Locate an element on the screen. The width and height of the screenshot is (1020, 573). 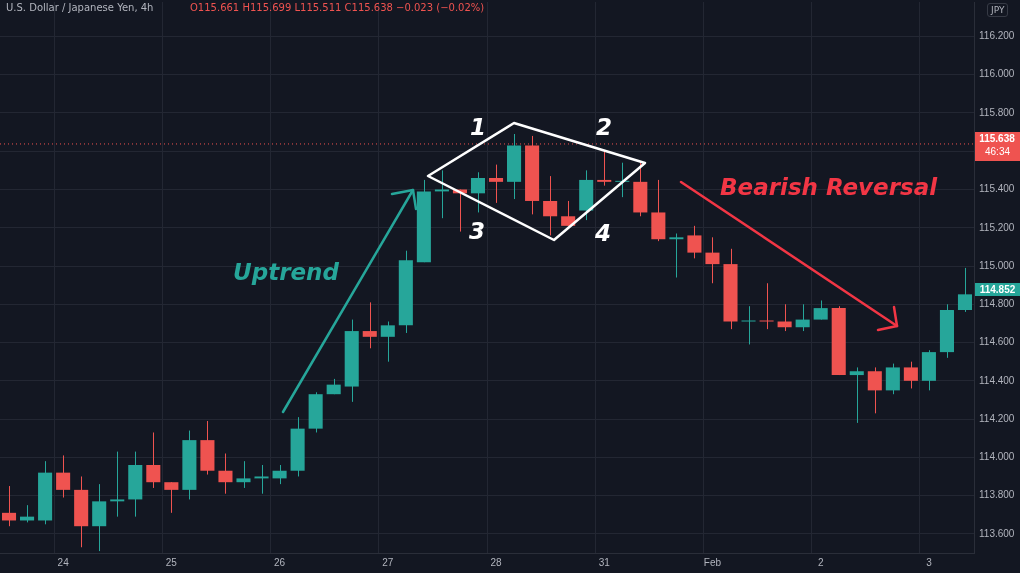
annotation: 4 is located at coordinates (603, 233).